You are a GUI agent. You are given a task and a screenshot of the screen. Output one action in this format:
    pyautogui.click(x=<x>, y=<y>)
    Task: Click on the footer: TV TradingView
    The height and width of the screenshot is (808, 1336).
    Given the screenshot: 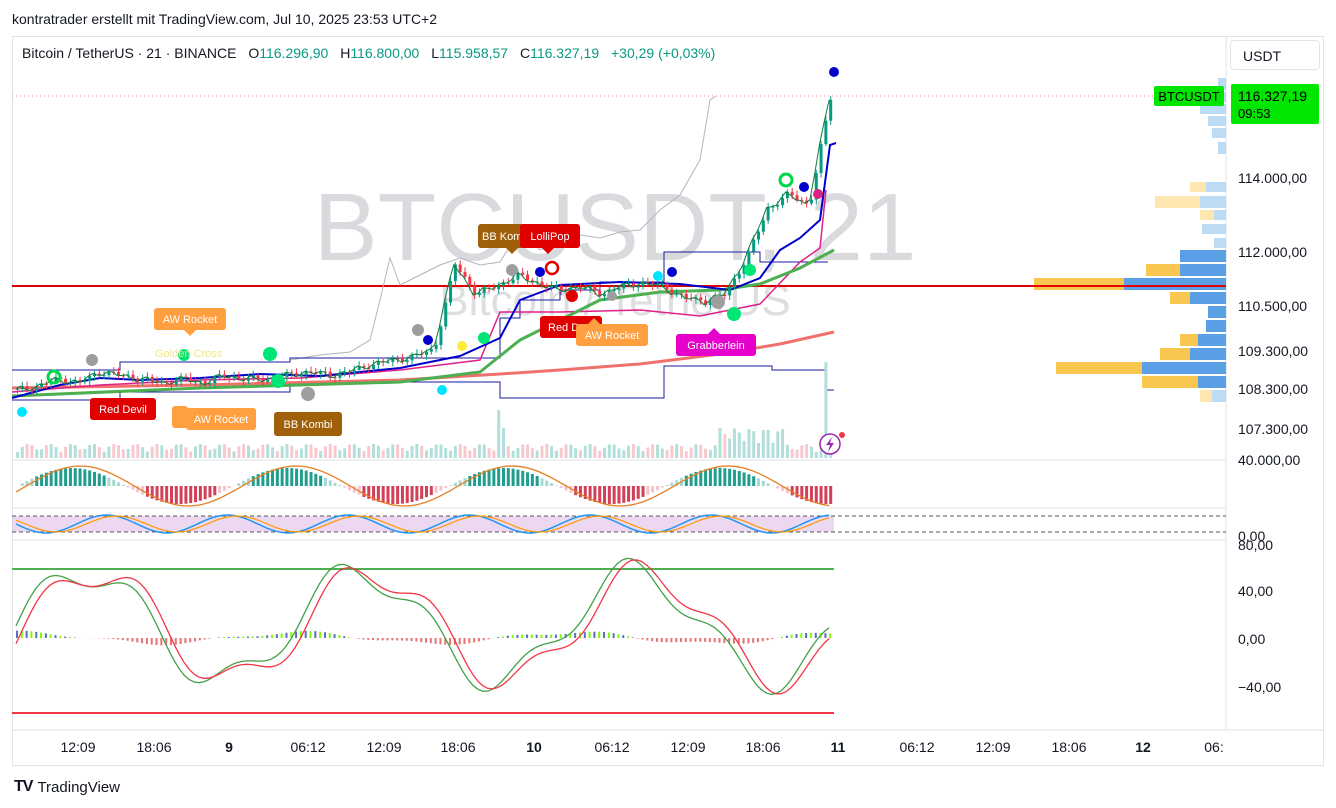 What is the action you would take?
    pyautogui.click(x=67, y=787)
    